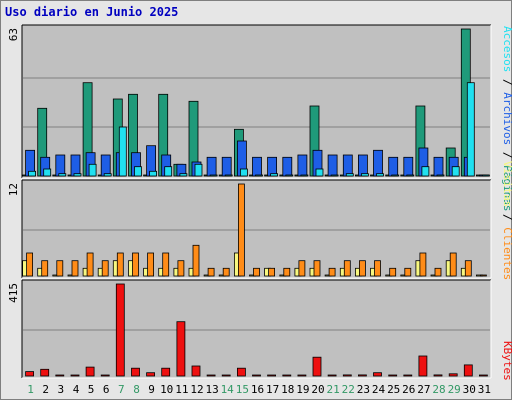 The width and height of the screenshot is (512, 400). I want to click on legend-bottom-panel: KBytes, so click(506, 361).